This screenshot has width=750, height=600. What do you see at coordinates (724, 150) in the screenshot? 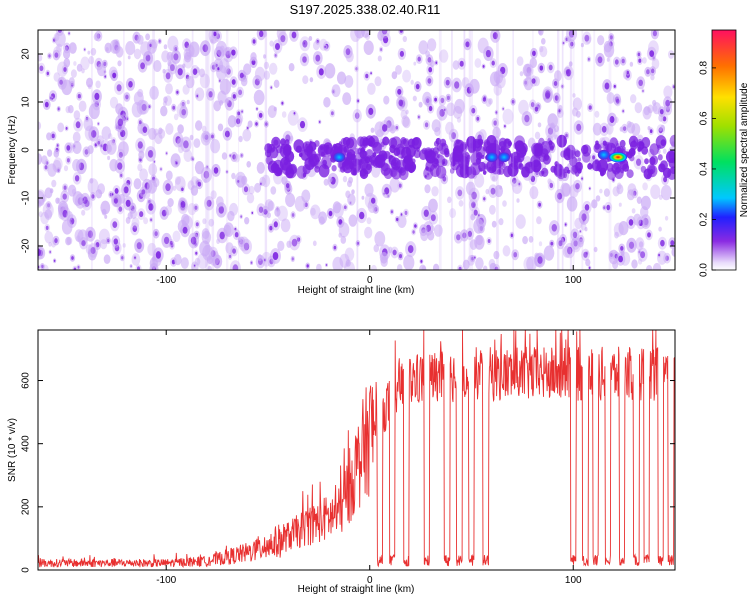
I see `colorbar-gradient` at bounding box center [724, 150].